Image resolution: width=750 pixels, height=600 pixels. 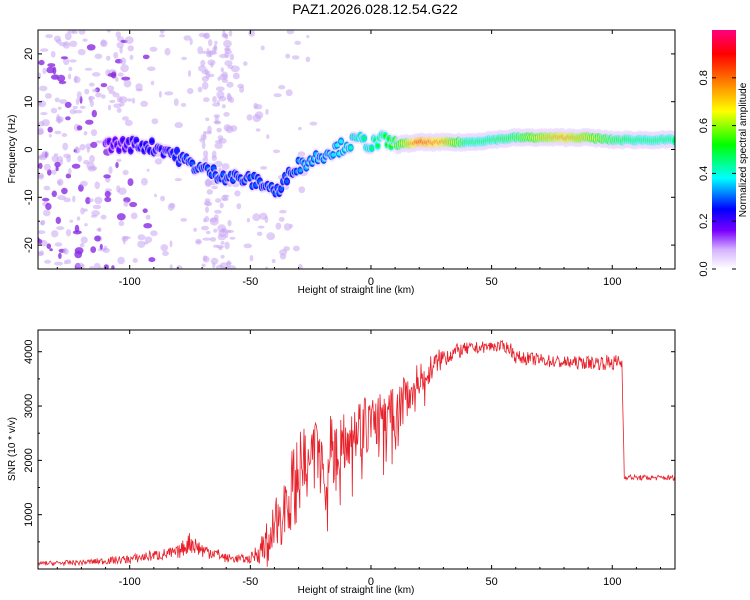 I want to click on colorbar-ticks: 0.0 0.2 0.4 0.6 0.8, so click(x=717, y=173).